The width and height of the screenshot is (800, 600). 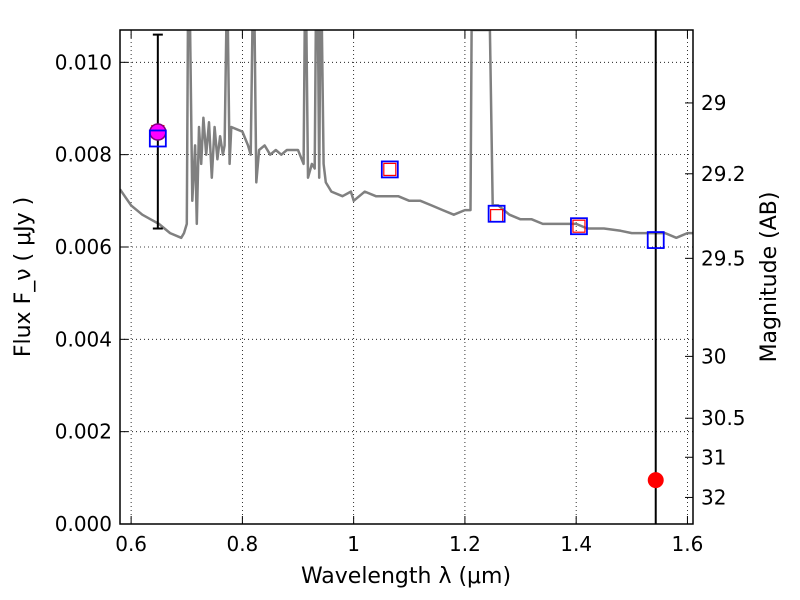 What do you see at coordinates (83, 524) in the screenshot?
I see `y-tick-label: 0.000` at bounding box center [83, 524].